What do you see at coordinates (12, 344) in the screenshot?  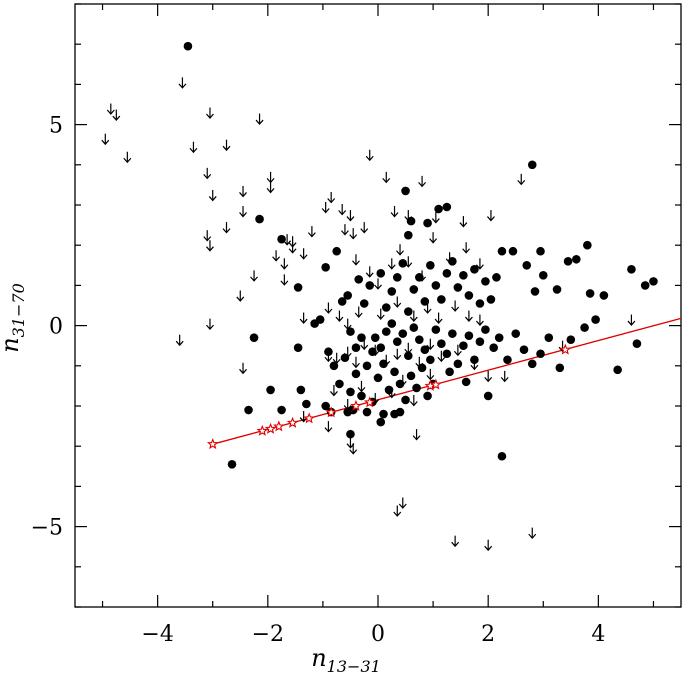 I see `y-axis-label-main: n` at bounding box center [12, 344].